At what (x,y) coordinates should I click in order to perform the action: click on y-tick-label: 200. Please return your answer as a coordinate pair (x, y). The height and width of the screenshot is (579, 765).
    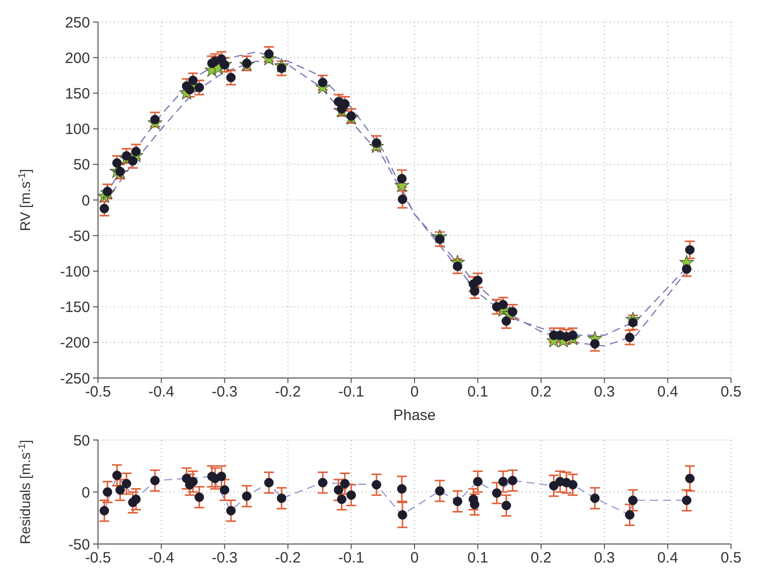
    Looking at the image, I should click on (77, 58).